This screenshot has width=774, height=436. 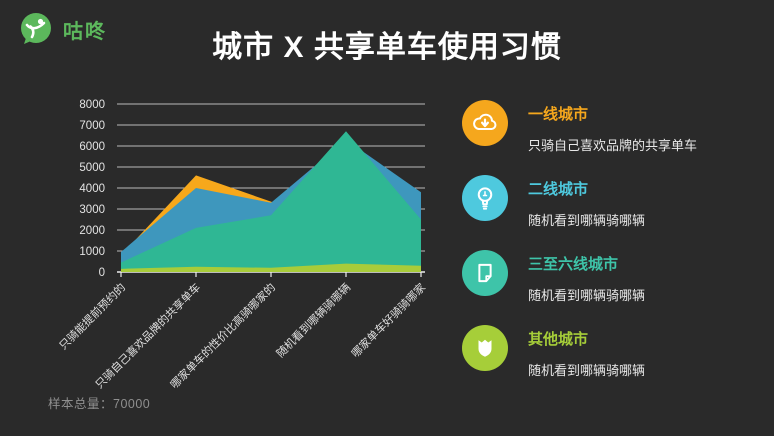 I want to click on legend-desc: 只骑自己喜欢品牌的共享单车, so click(x=613, y=145).